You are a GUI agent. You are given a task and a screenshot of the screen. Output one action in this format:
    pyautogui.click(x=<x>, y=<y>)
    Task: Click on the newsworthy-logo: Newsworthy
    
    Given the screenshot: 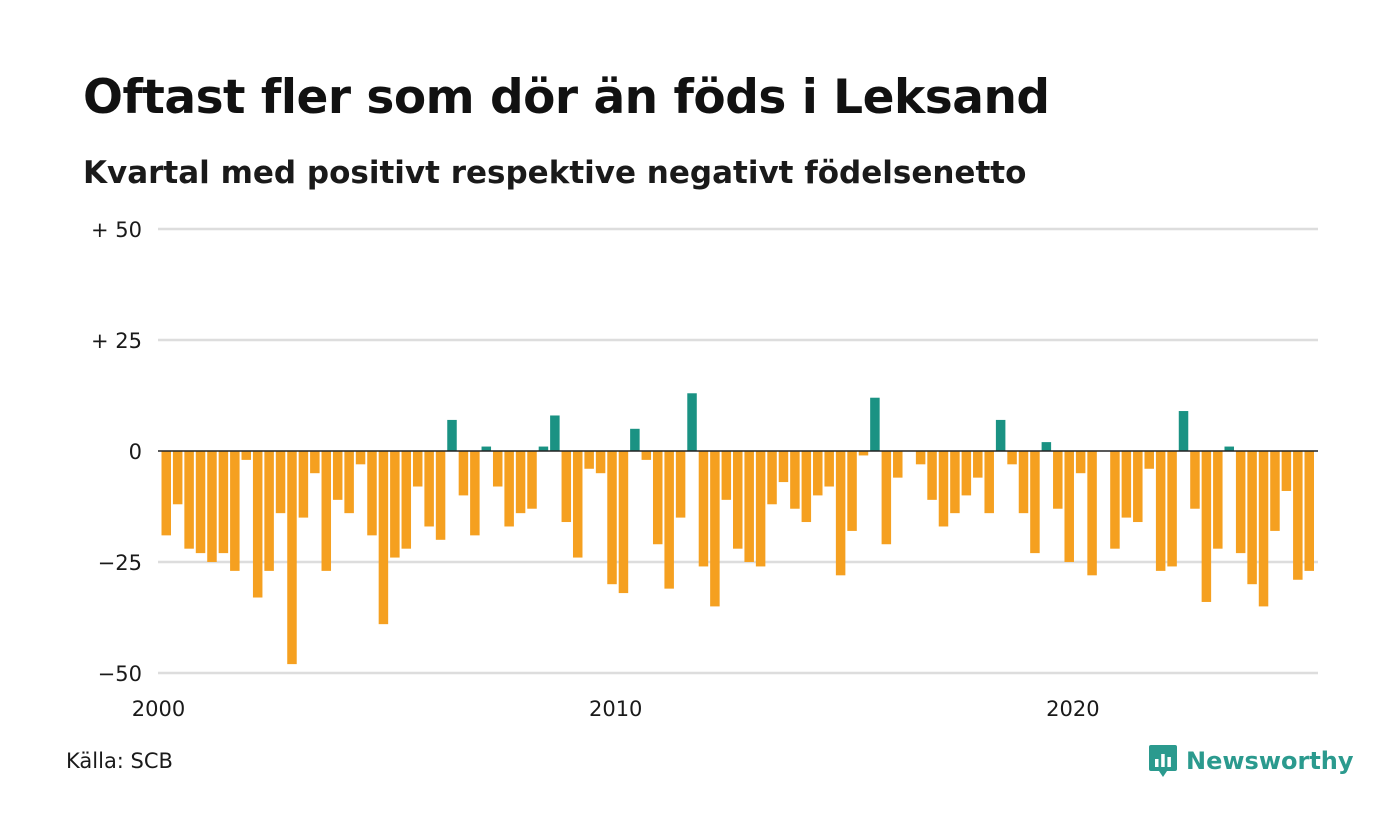 What is the action you would take?
    pyautogui.click(x=1251, y=761)
    